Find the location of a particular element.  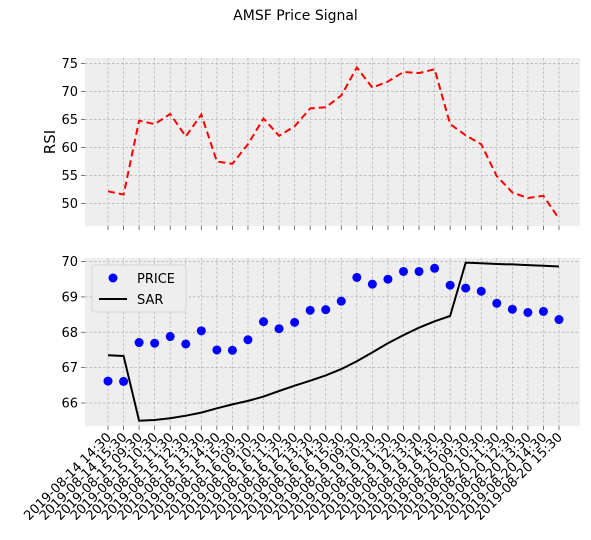

y-axis-label: RSI is located at coordinates (50, 142).